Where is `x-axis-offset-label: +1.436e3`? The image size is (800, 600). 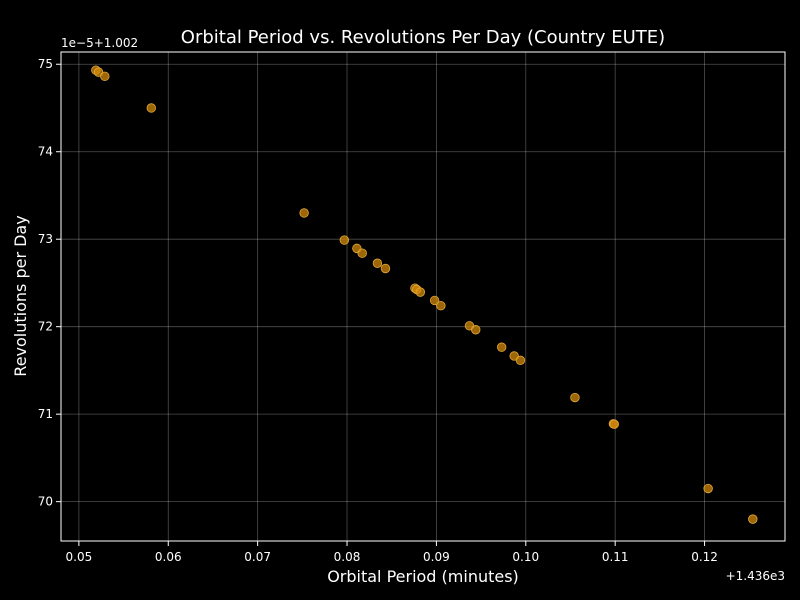 x-axis-offset-label: +1.436e3 is located at coordinates (755, 576).